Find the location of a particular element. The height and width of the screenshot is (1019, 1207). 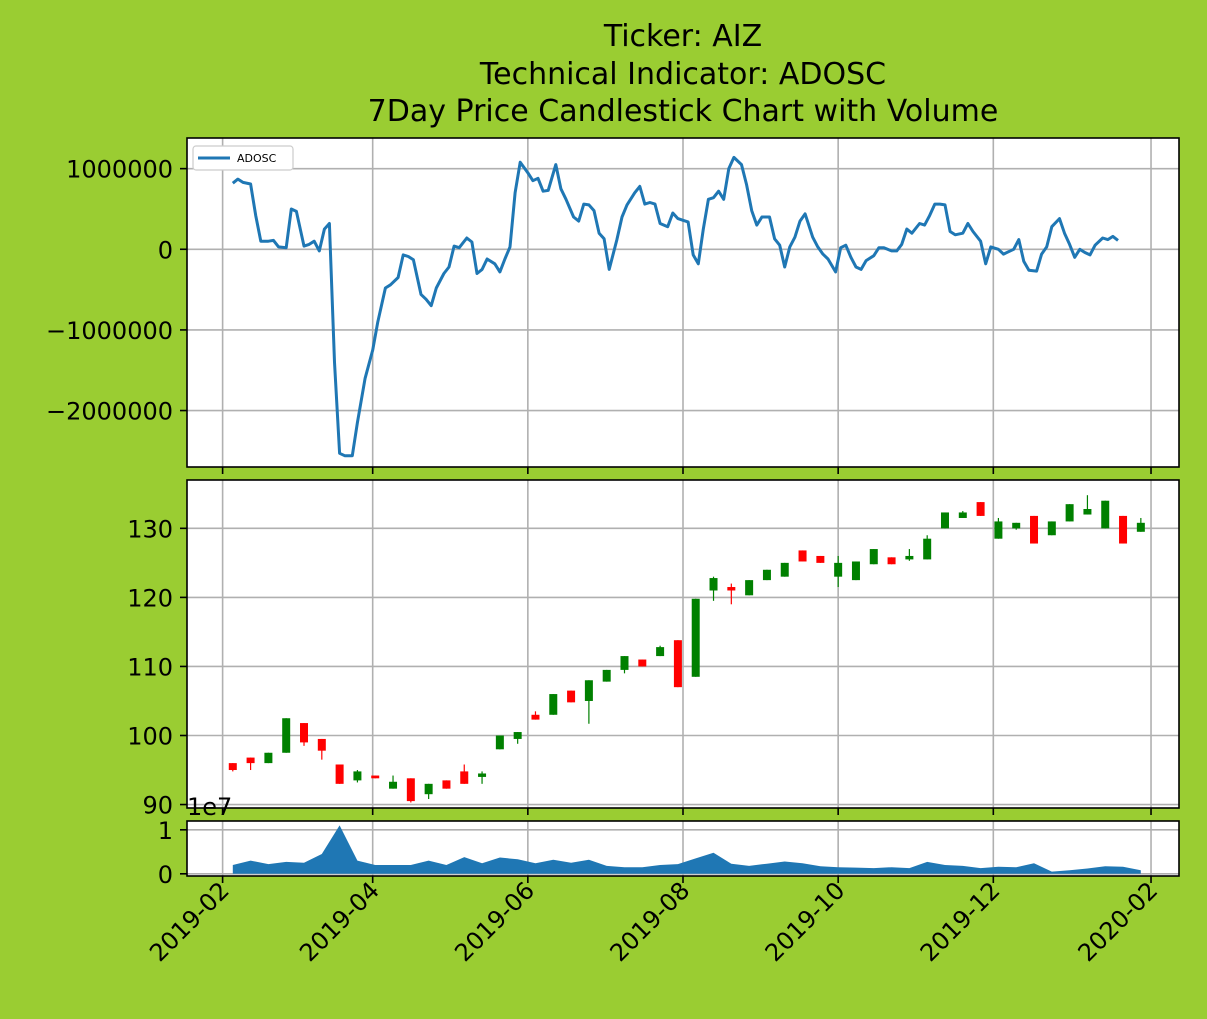

indicator-y-tick-label-2: −1000000 is located at coordinates (109, 331).